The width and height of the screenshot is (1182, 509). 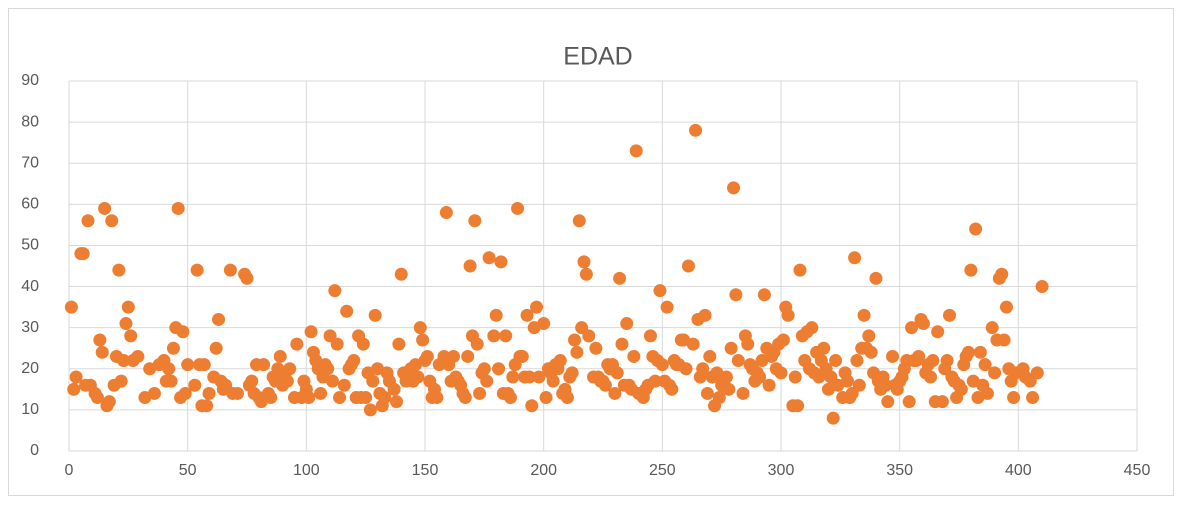 What do you see at coordinates (30, 204) in the screenshot?
I see `y-tick-label: 60` at bounding box center [30, 204].